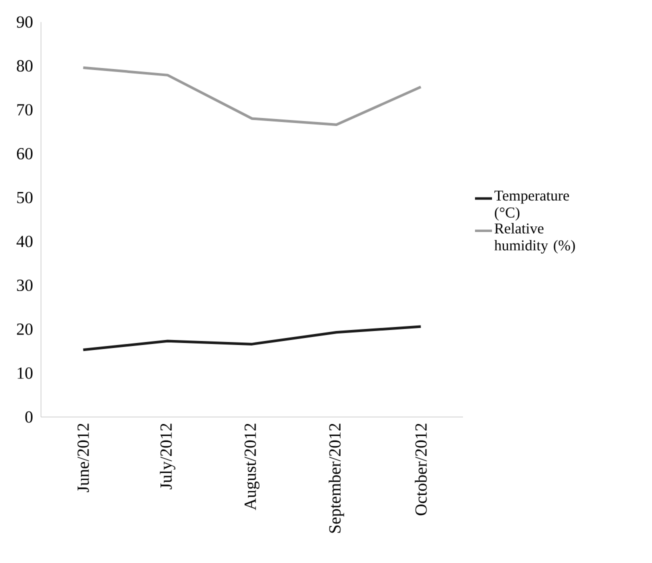 Image resolution: width=652 pixels, height=563 pixels. What do you see at coordinates (25, 373) in the screenshot?
I see `y-tick-label: 10` at bounding box center [25, 373].